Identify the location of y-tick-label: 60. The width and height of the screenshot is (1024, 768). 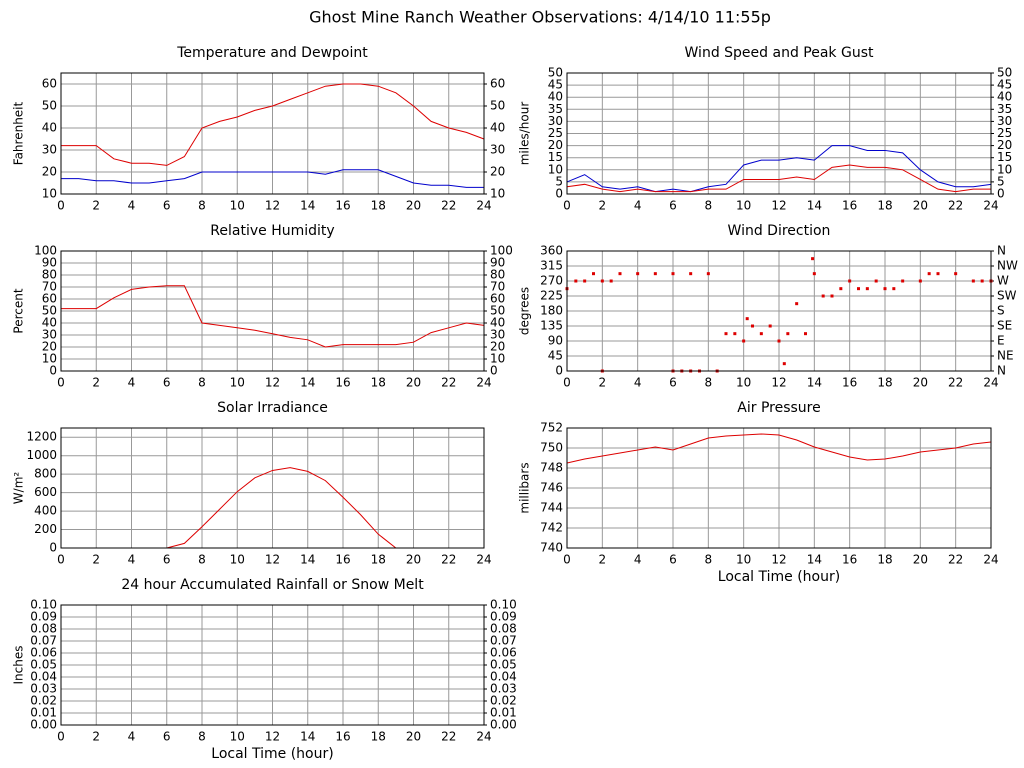
(49, 299).